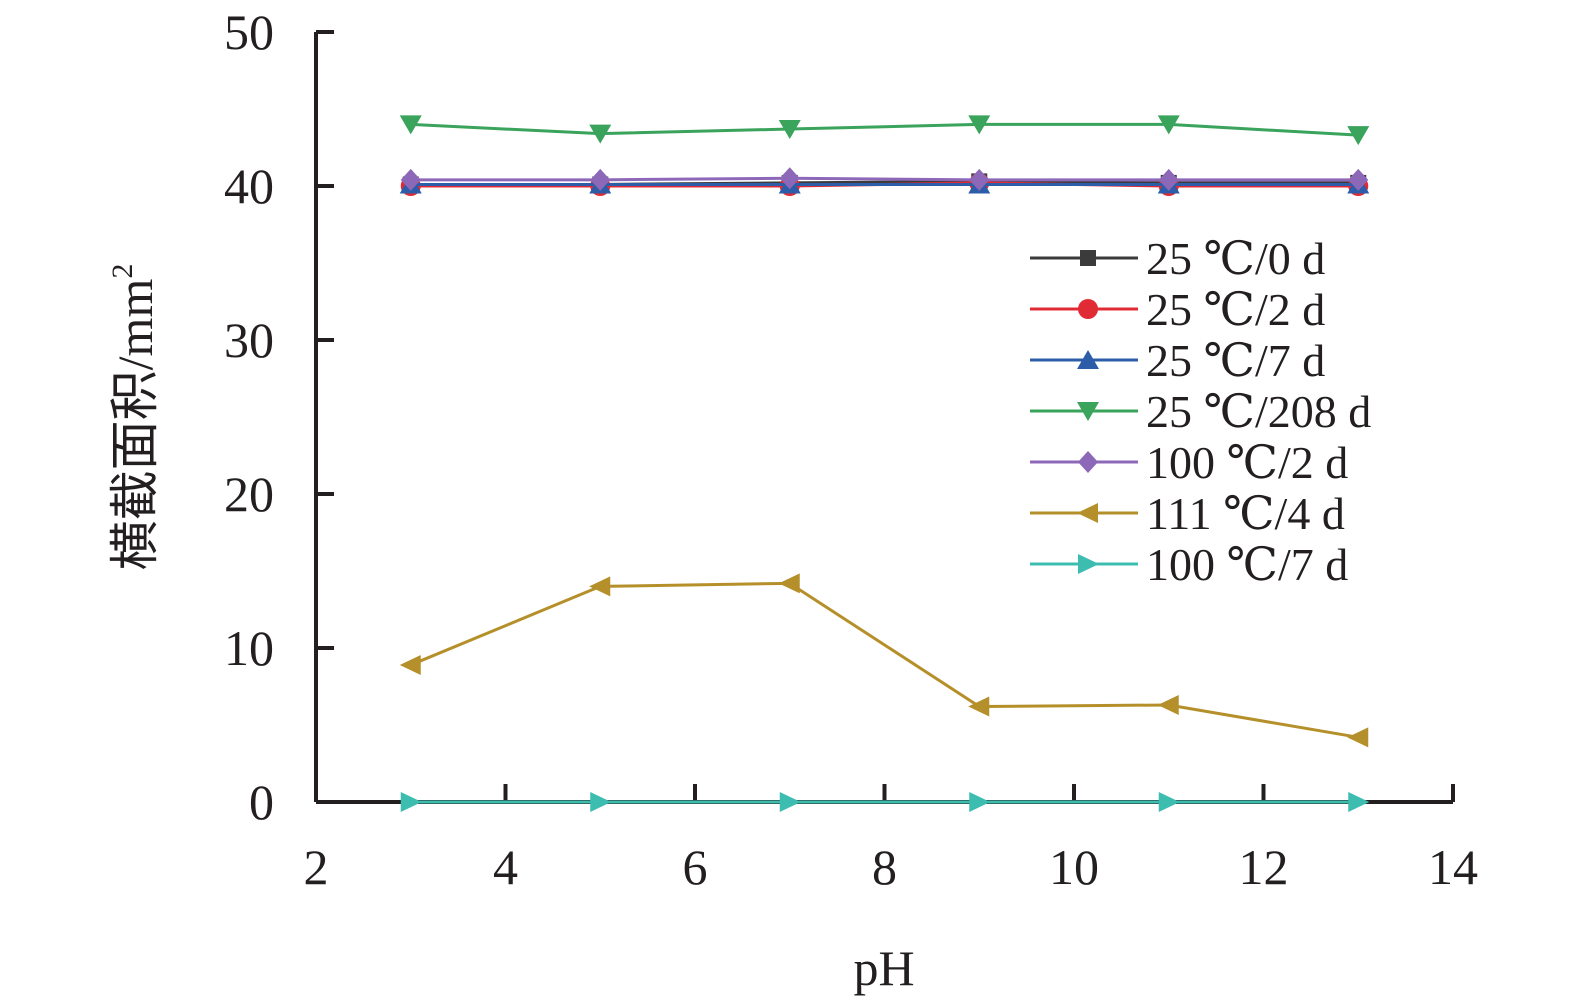 Image resolution: width=1575 pixels, height=1007 pixels. What do you see at coordinates (505, 867) in the screenshot?
I see `x-tick-label: 4` at bounding box center [505, 867].